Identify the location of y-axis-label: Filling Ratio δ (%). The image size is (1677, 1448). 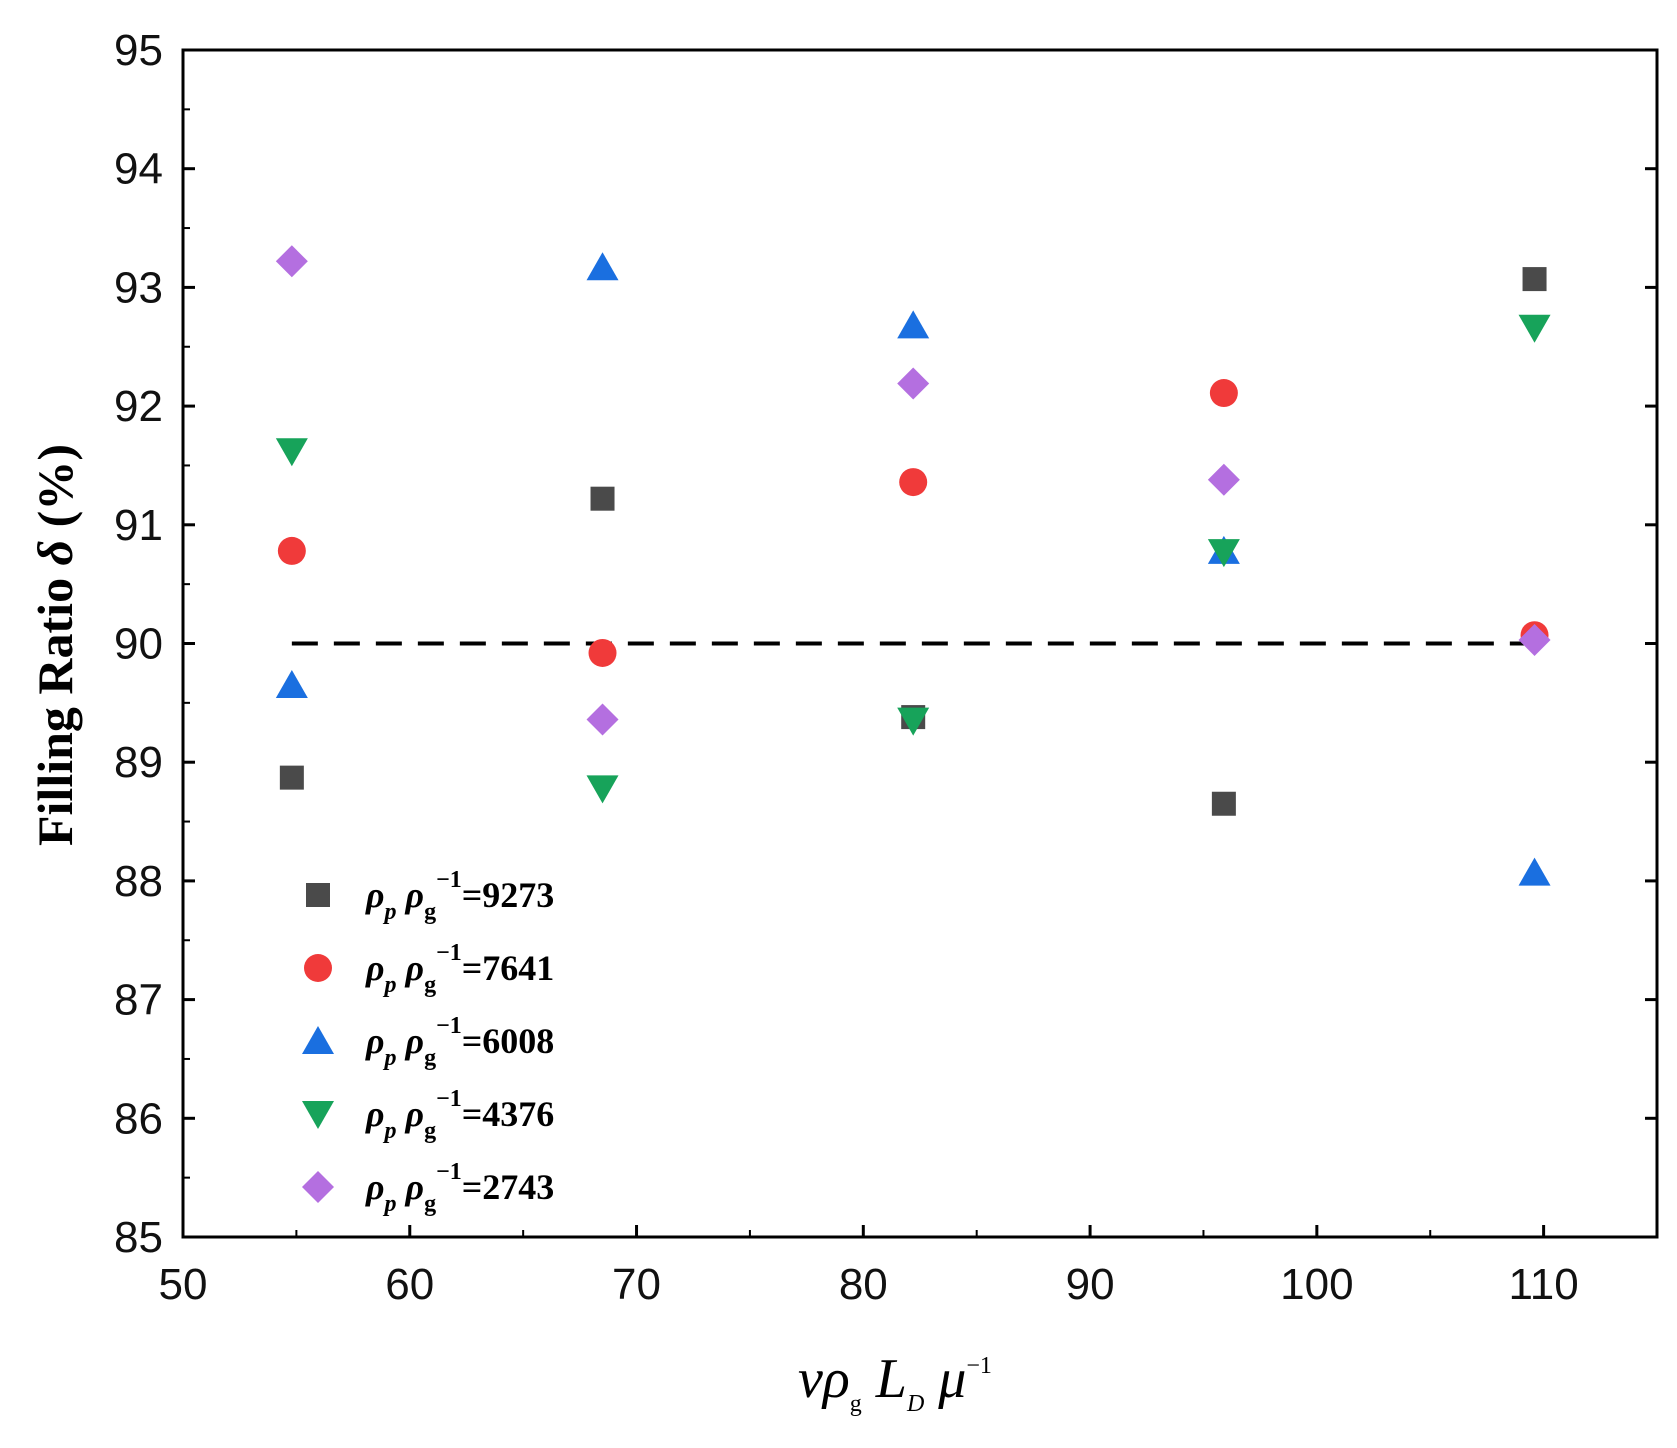
(55, 645).